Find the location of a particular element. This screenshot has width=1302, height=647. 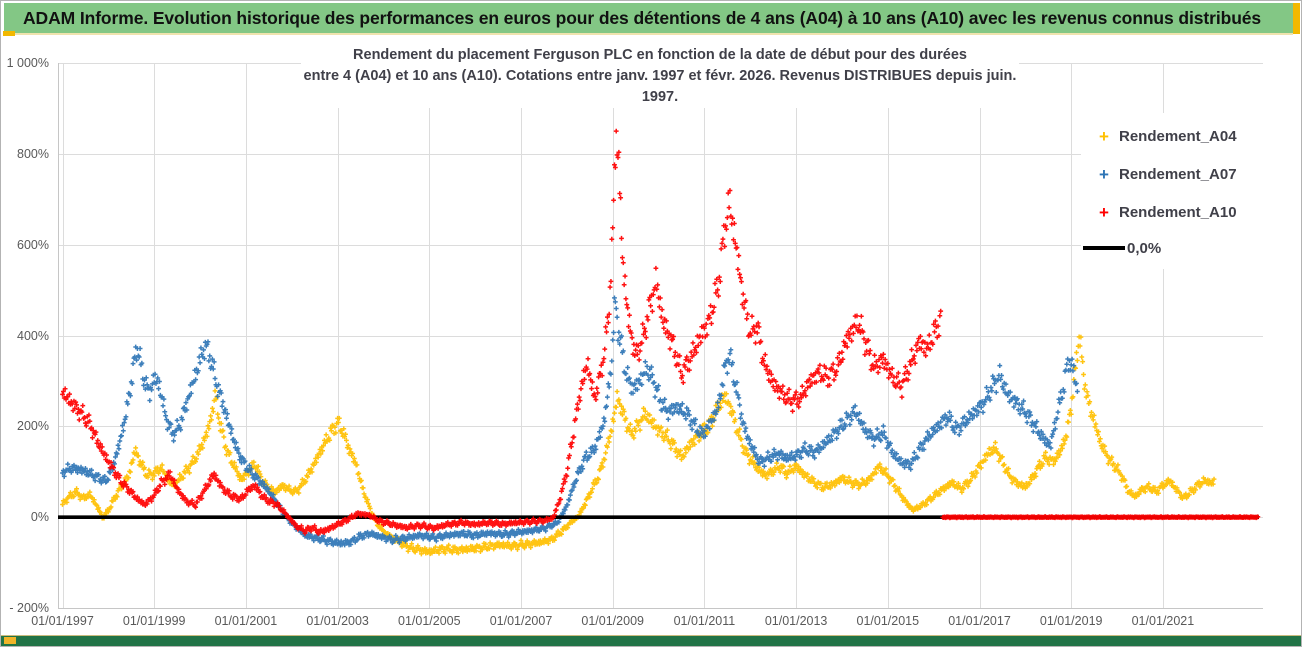

plus-marker-icon-a10: + is located at coordinates (1104, 212).